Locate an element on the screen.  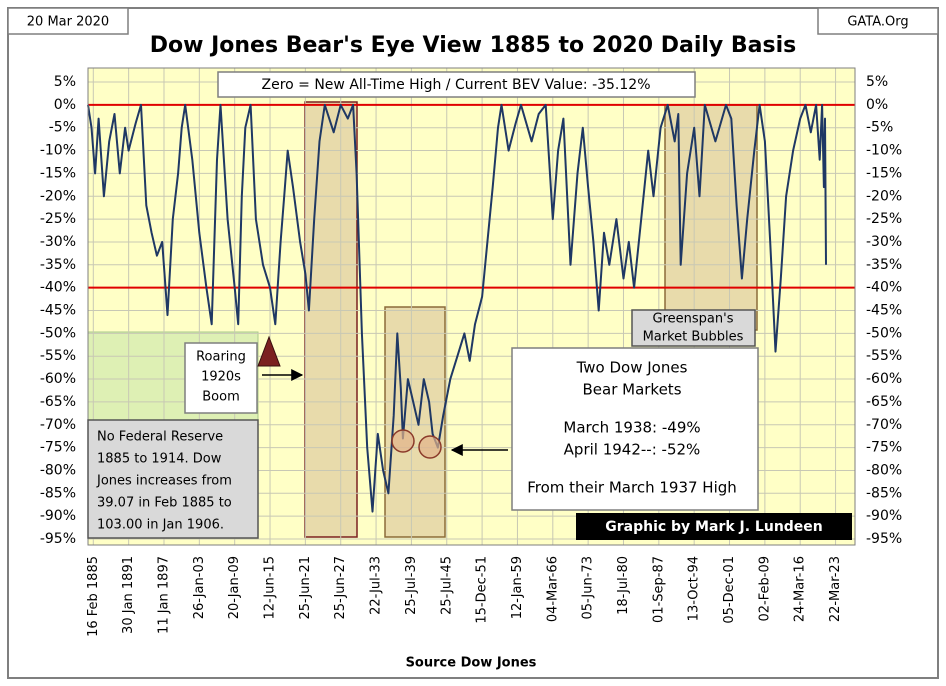
x-tick-label: 05-Jun-73 is located at coordinates (588, 588).